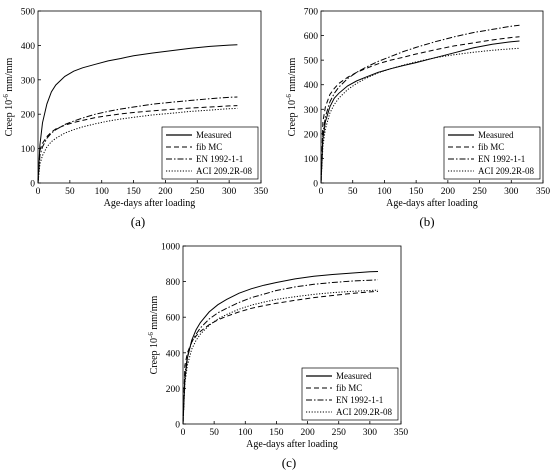 Image resolution: width=550 pixels, height=476 pixels. What do you see at coordinates (289, 462) in the screenshot?
I see `panel-label: (c)` at bounding box center [289, 462].